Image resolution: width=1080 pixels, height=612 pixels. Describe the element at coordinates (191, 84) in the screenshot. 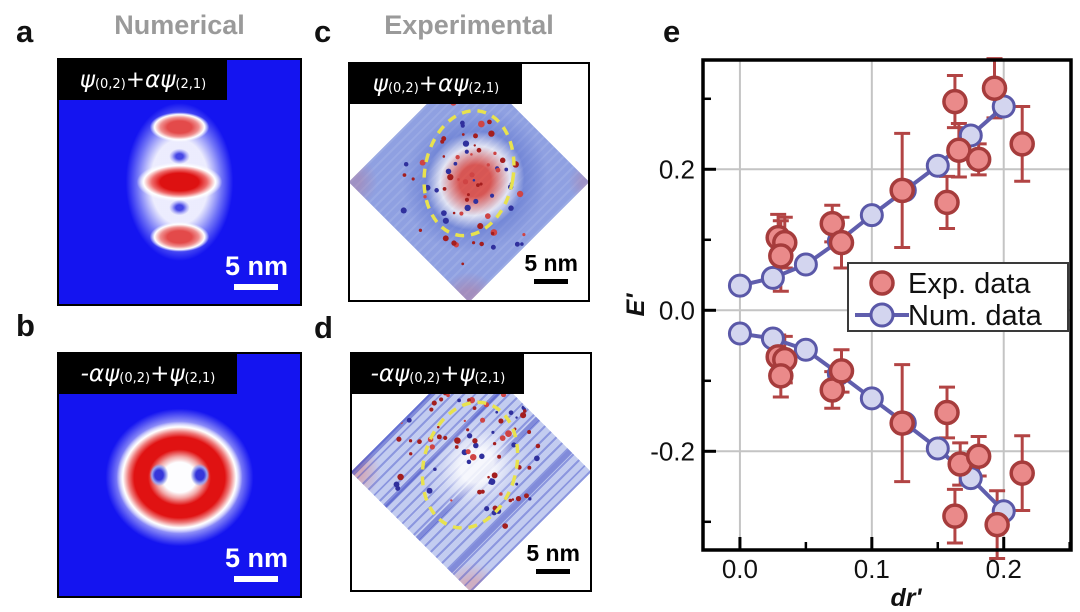

I see `formula-a-sub2: (2,1)` at that location.